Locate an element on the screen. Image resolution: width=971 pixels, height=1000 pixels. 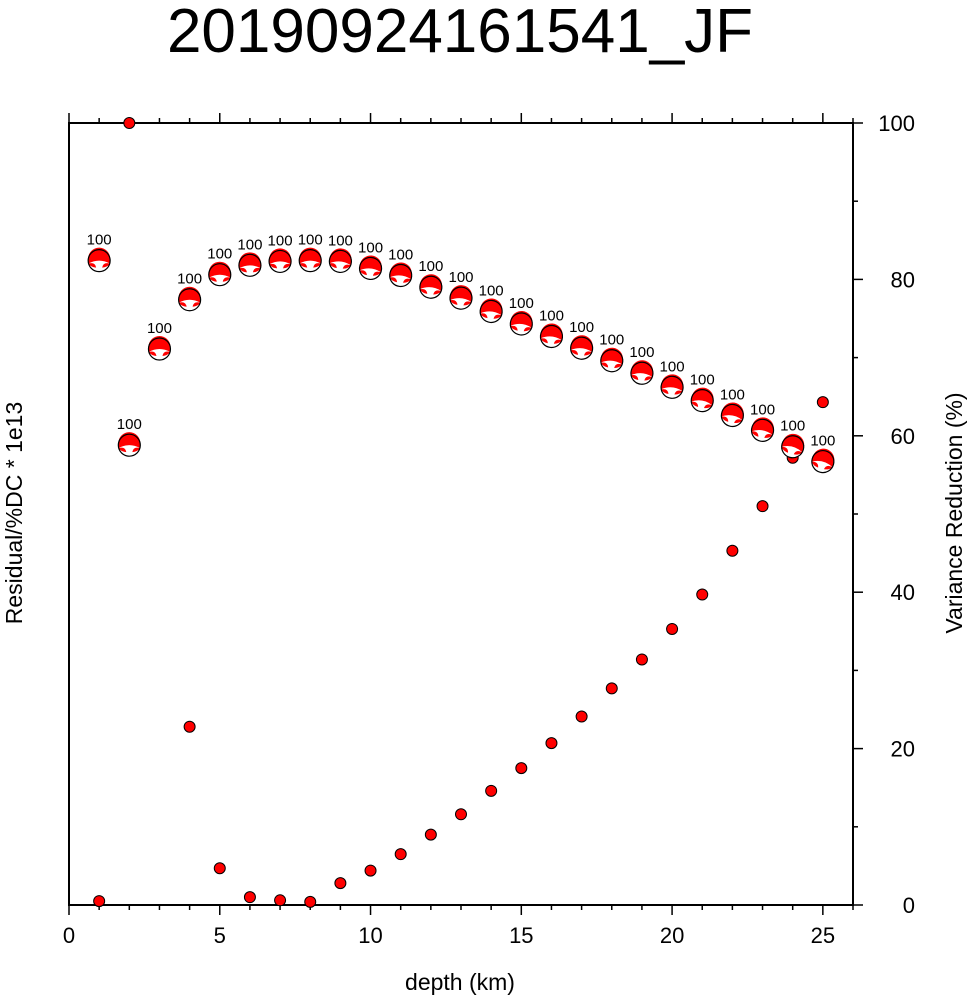
right-y-tick-label: 60 is located at coordinates (903, 436).